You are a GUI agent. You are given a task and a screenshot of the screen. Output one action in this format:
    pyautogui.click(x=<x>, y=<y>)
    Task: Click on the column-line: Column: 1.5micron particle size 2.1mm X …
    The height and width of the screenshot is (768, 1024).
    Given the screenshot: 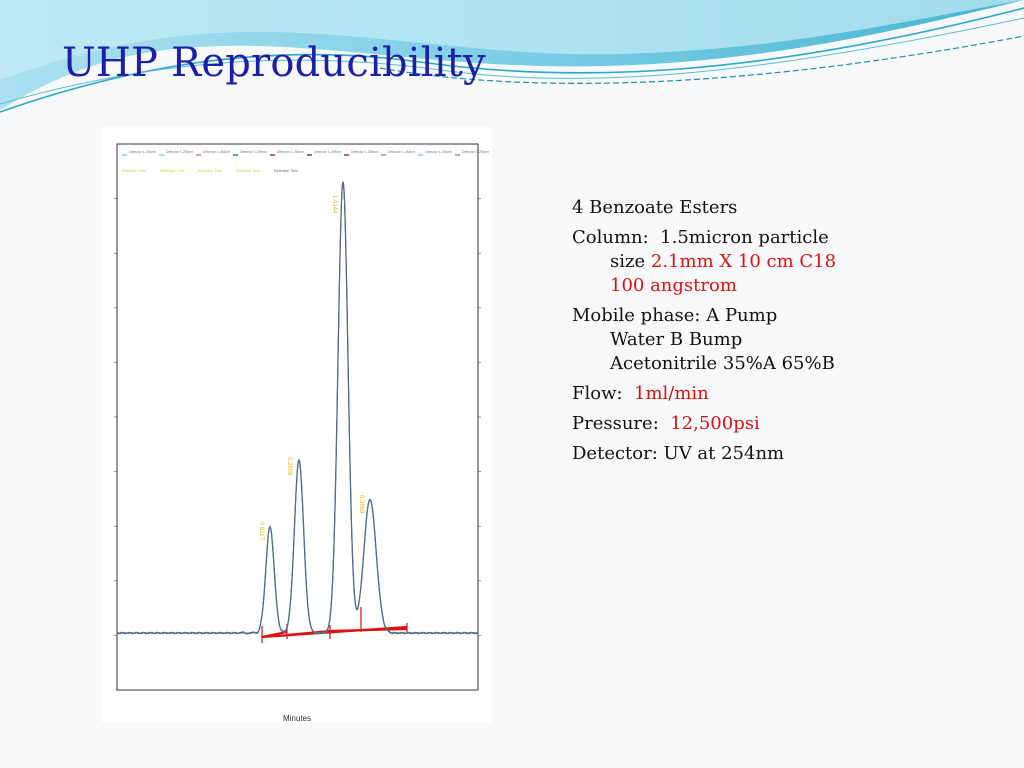 What is the action you would take?
    pyautogui.click(x=704, y=261)
    